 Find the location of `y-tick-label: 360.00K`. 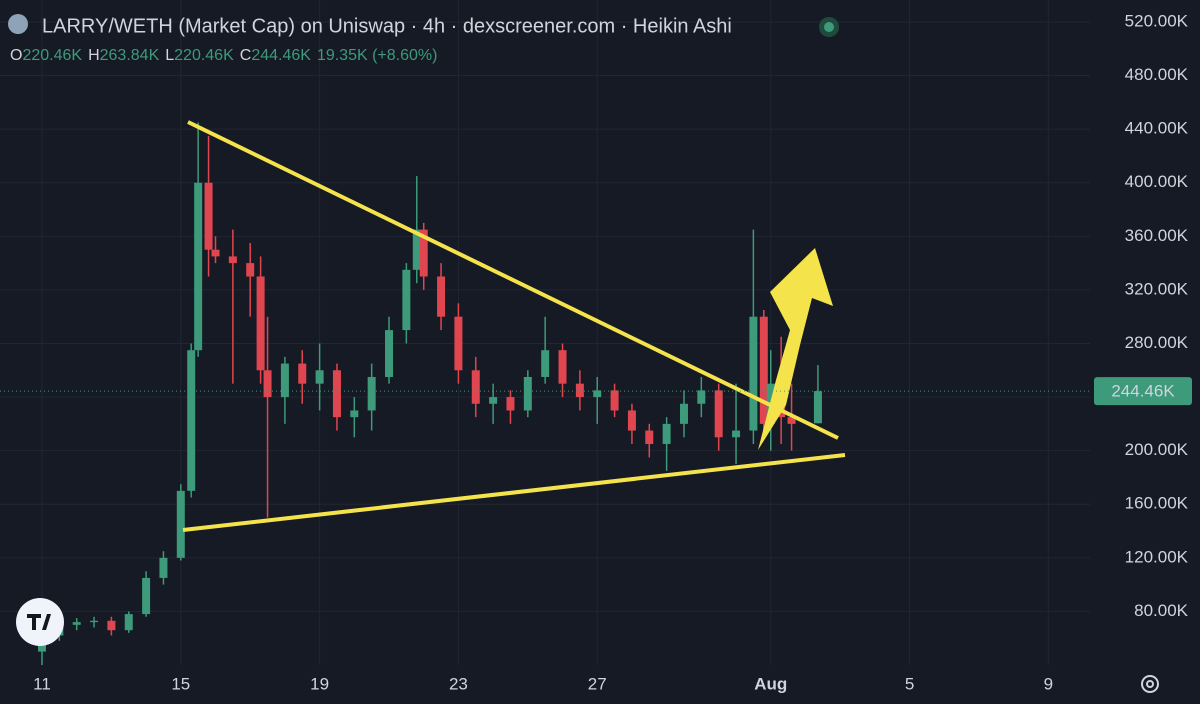

y-tick-label: 360.00K is located at coordinates (1157, 235).